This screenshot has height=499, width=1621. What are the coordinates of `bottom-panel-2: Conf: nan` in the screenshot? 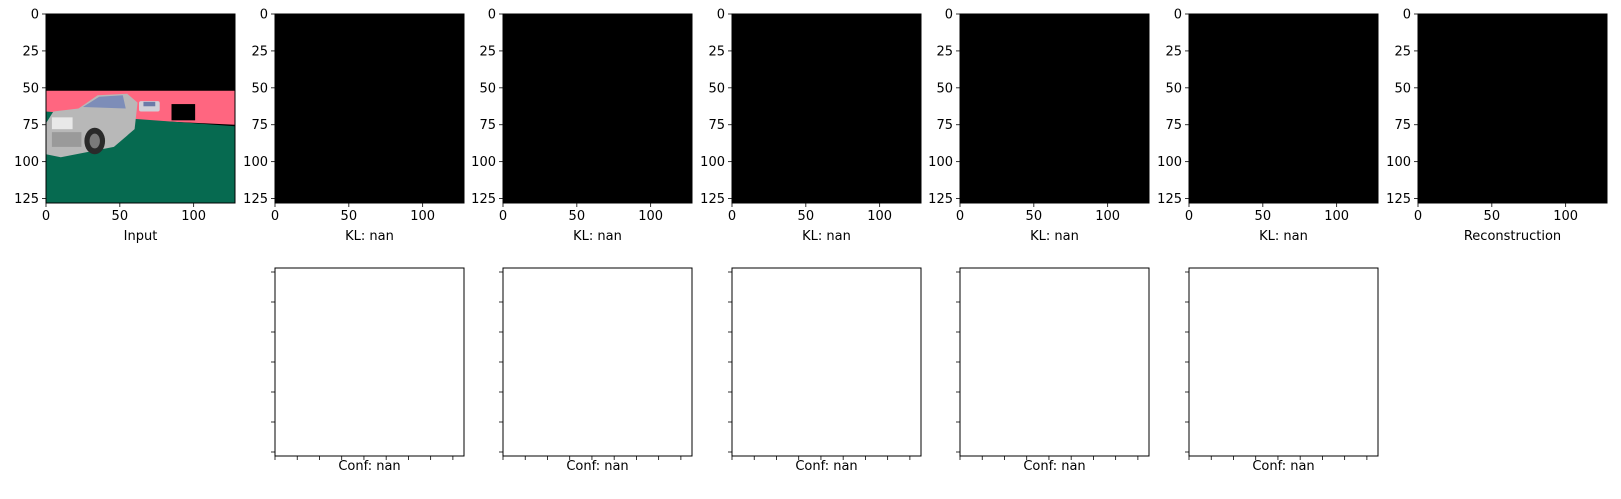 It's located at (596, 370).